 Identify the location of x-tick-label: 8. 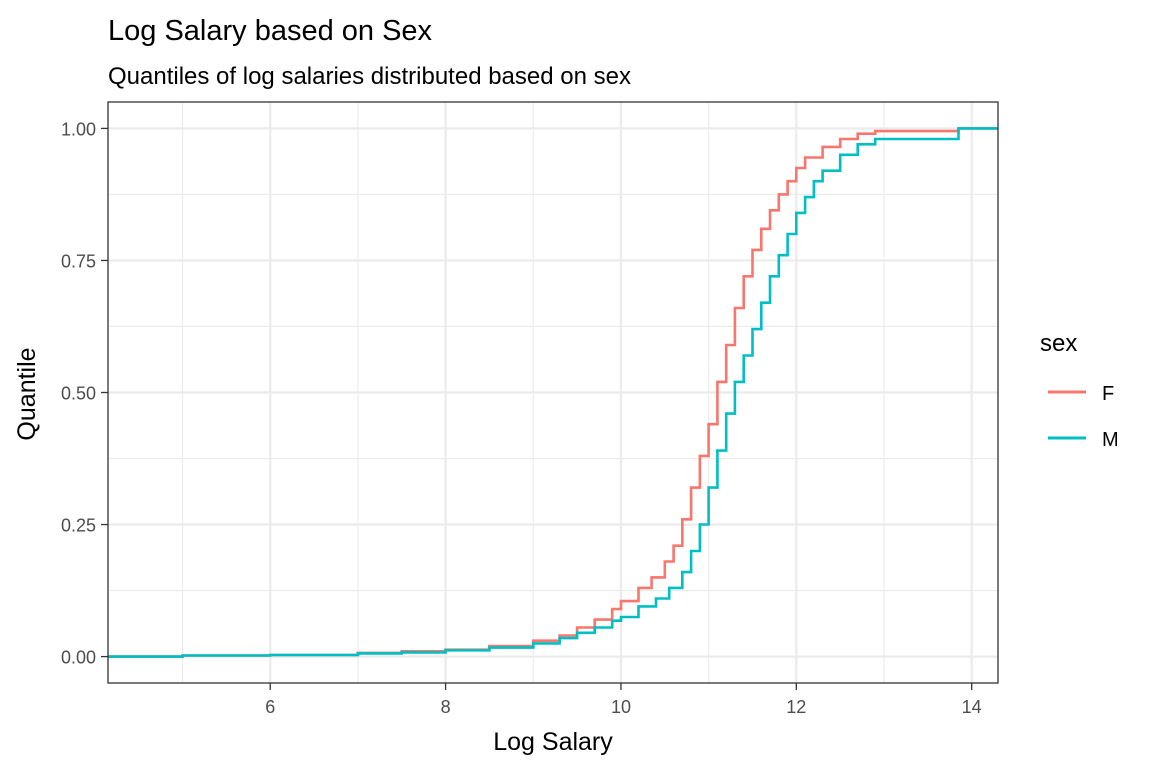
(446, 707).